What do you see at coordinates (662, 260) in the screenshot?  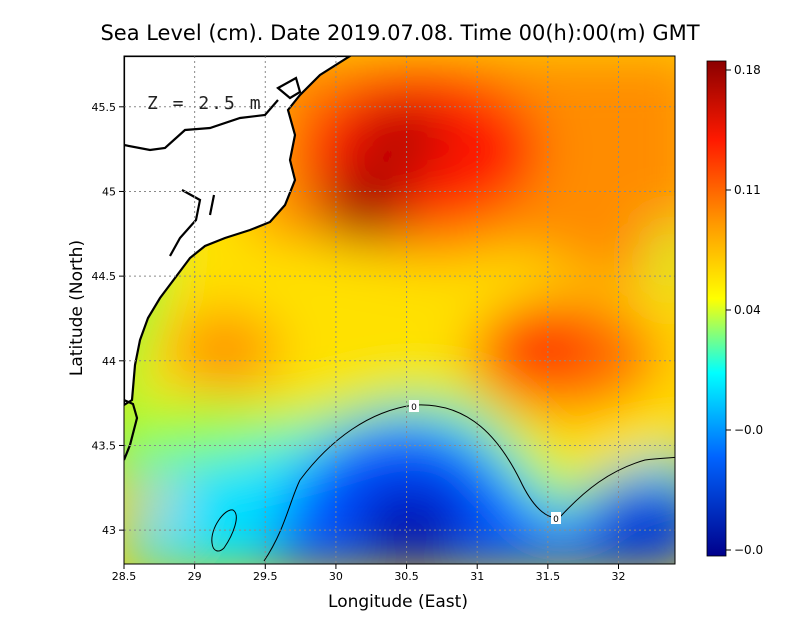 I see `field-green-ne` at bounding box center [662, 260].